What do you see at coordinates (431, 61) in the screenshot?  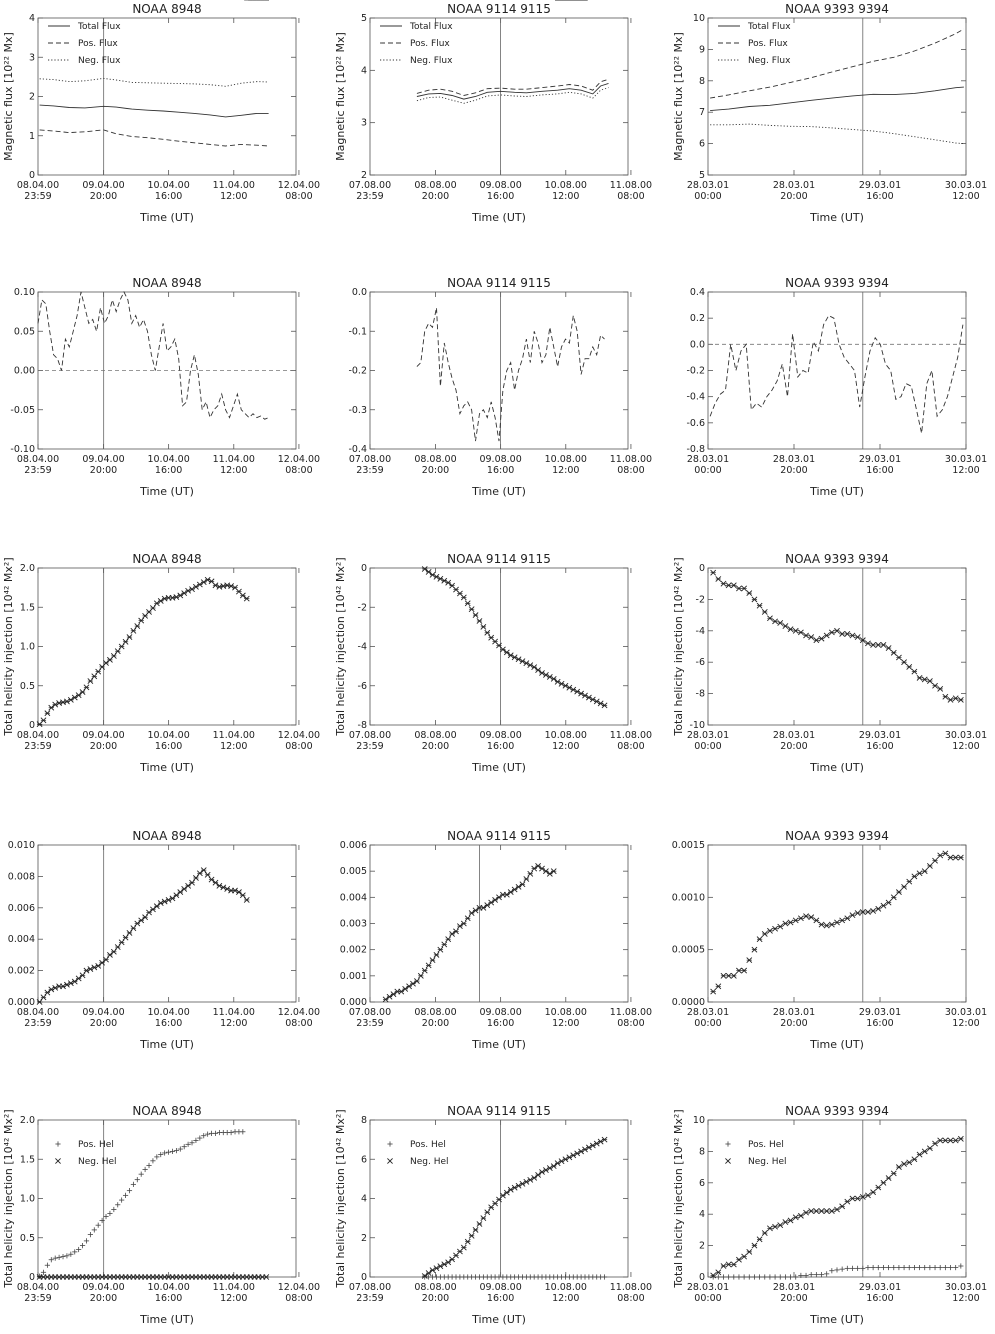 I see `legend-label: Neg. Flux` at bounding box center [431, 61].